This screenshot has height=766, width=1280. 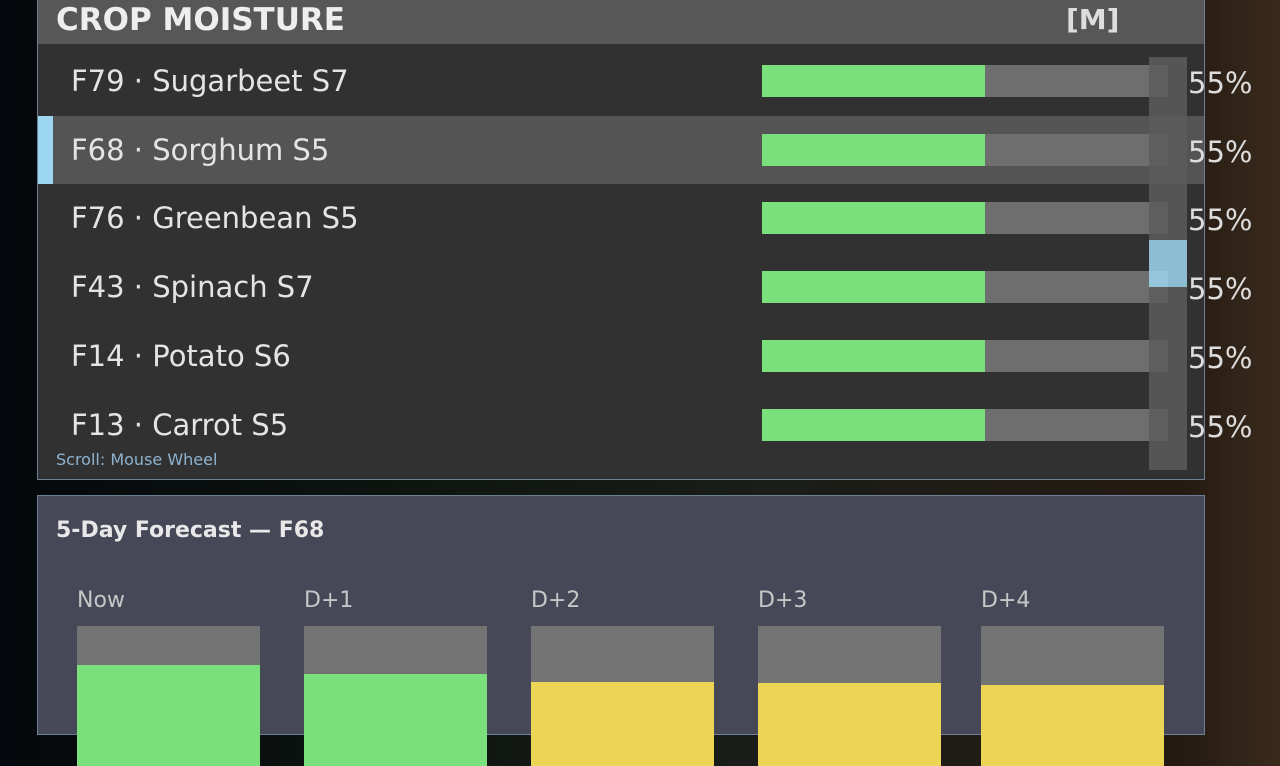 I want to click on field-row: F68 · Sorghum S5 55%, so click(x=645, y=149).